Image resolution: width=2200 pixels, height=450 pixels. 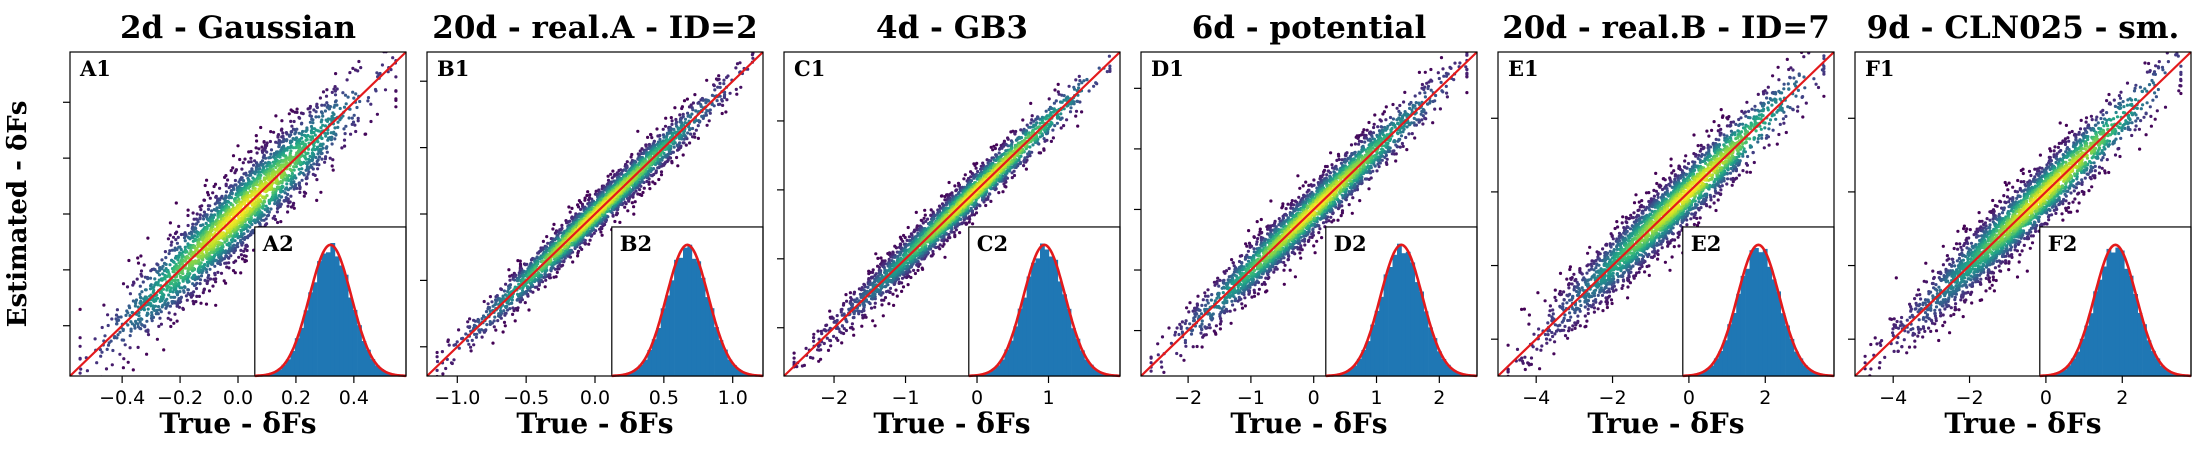 I want to click on scatter-points, so click(x=595, y=214).